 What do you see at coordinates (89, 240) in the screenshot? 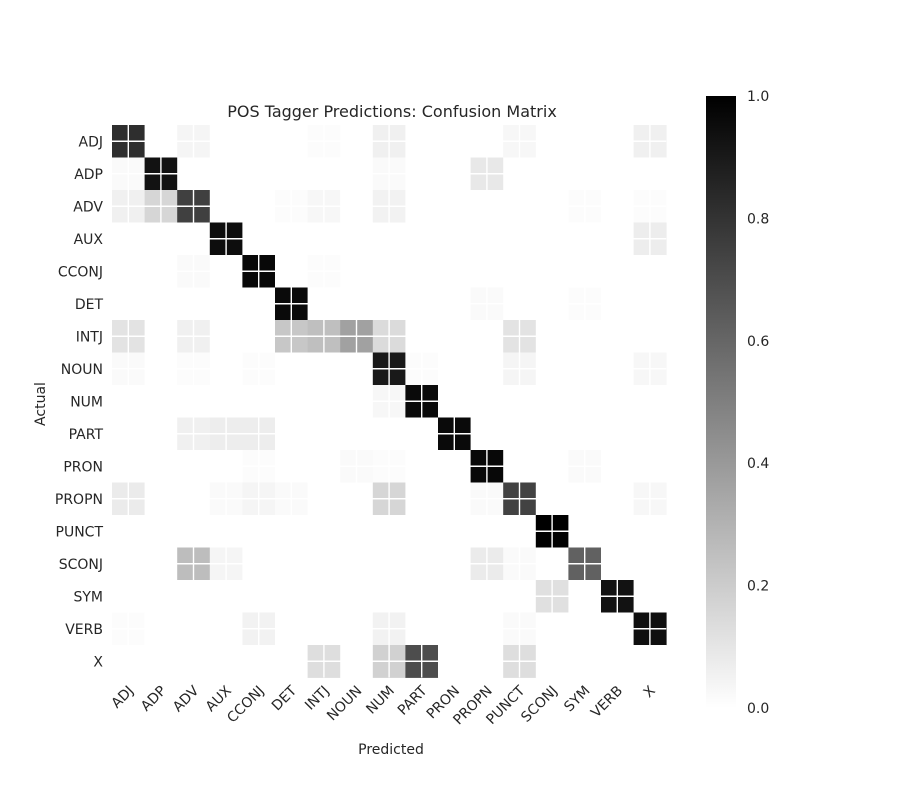
I see `y-tick-label: AUX` at bounding box center [89, 240].